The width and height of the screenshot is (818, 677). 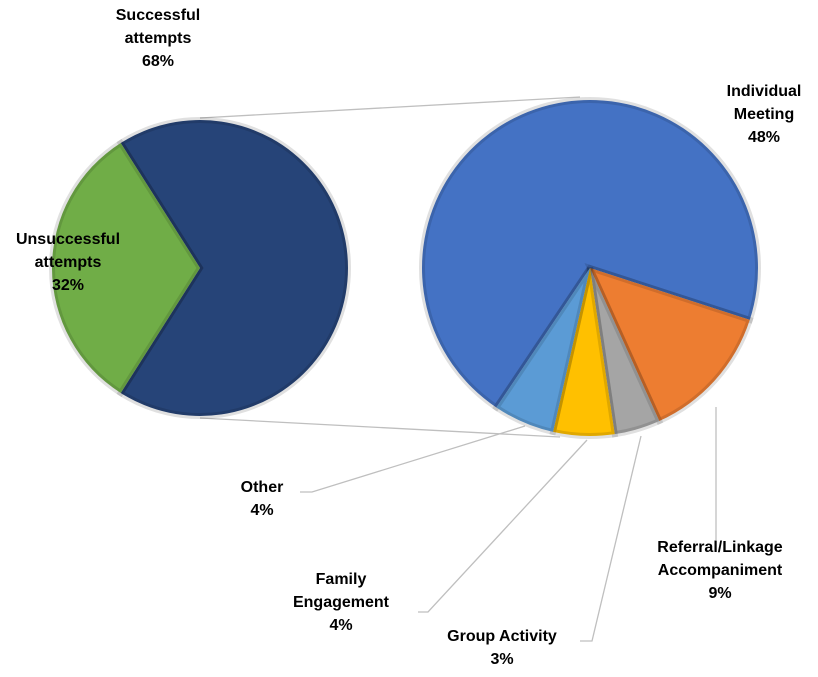 What do you see at coordinates (720, 559) in the screenshot?
I see `label-name: Referral/Linkage Accompaniment` at bounding box center [720, 559].